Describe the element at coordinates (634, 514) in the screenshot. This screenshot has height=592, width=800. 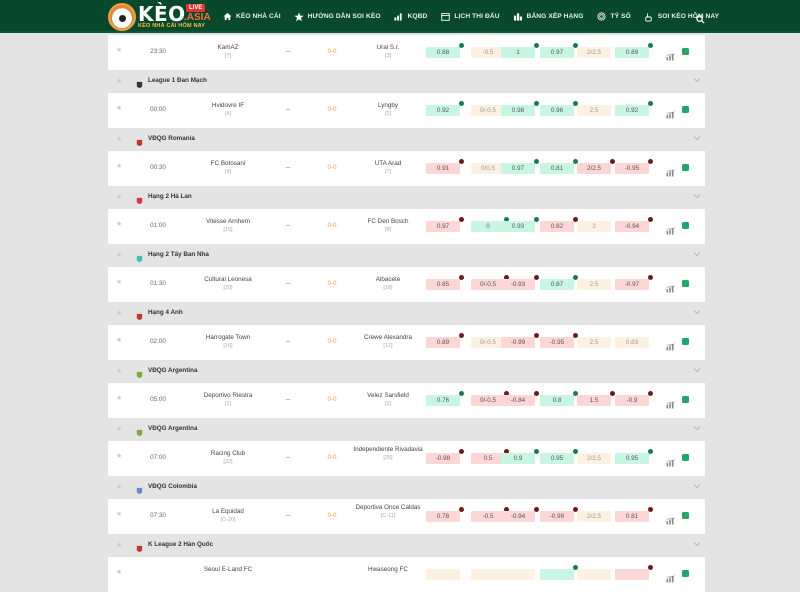
I see `odds-cell: 0.81` at that location.